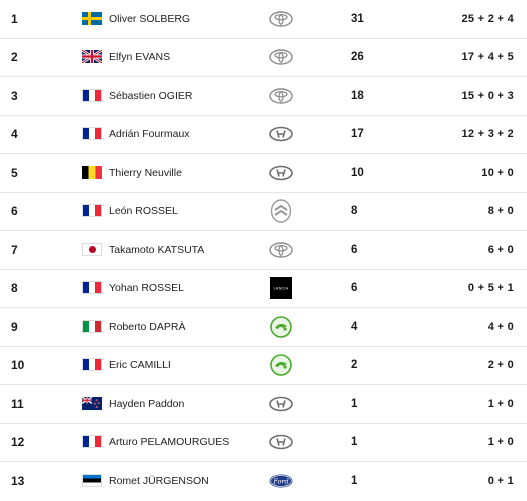 The image size is (527, 501). Describe the element at coordinates (14, 326) in the screenshot. I see `position: 9` at that location.